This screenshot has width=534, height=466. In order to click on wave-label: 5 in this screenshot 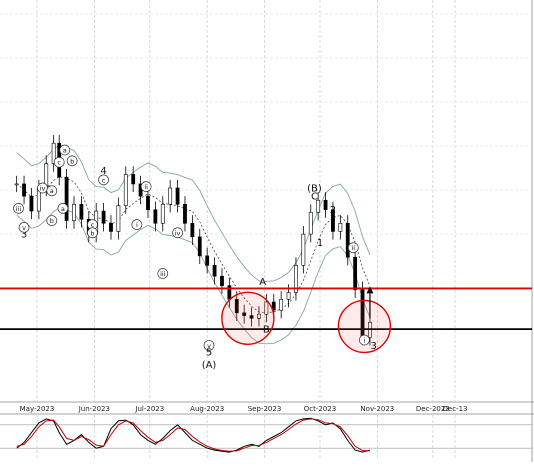, I will do `click(209, 353)`.